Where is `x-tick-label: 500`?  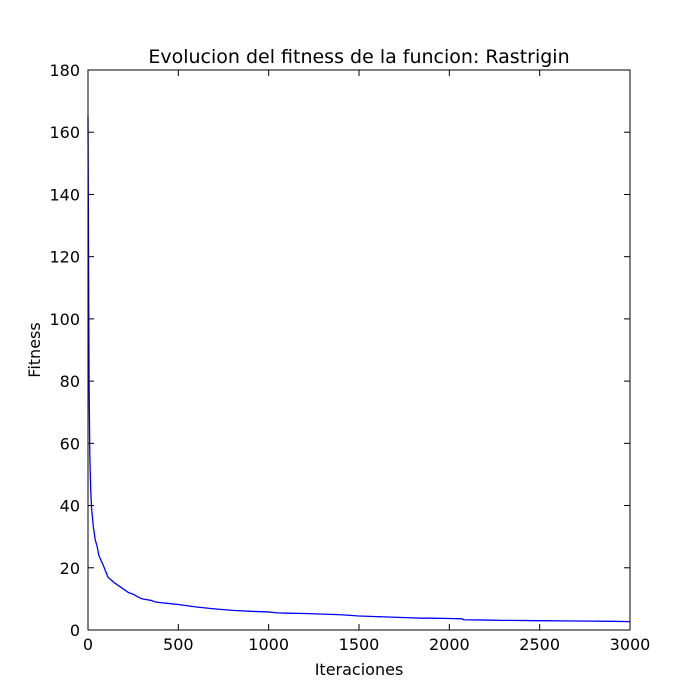 x-tick-label: 500 is located at coordinates (178, 644).